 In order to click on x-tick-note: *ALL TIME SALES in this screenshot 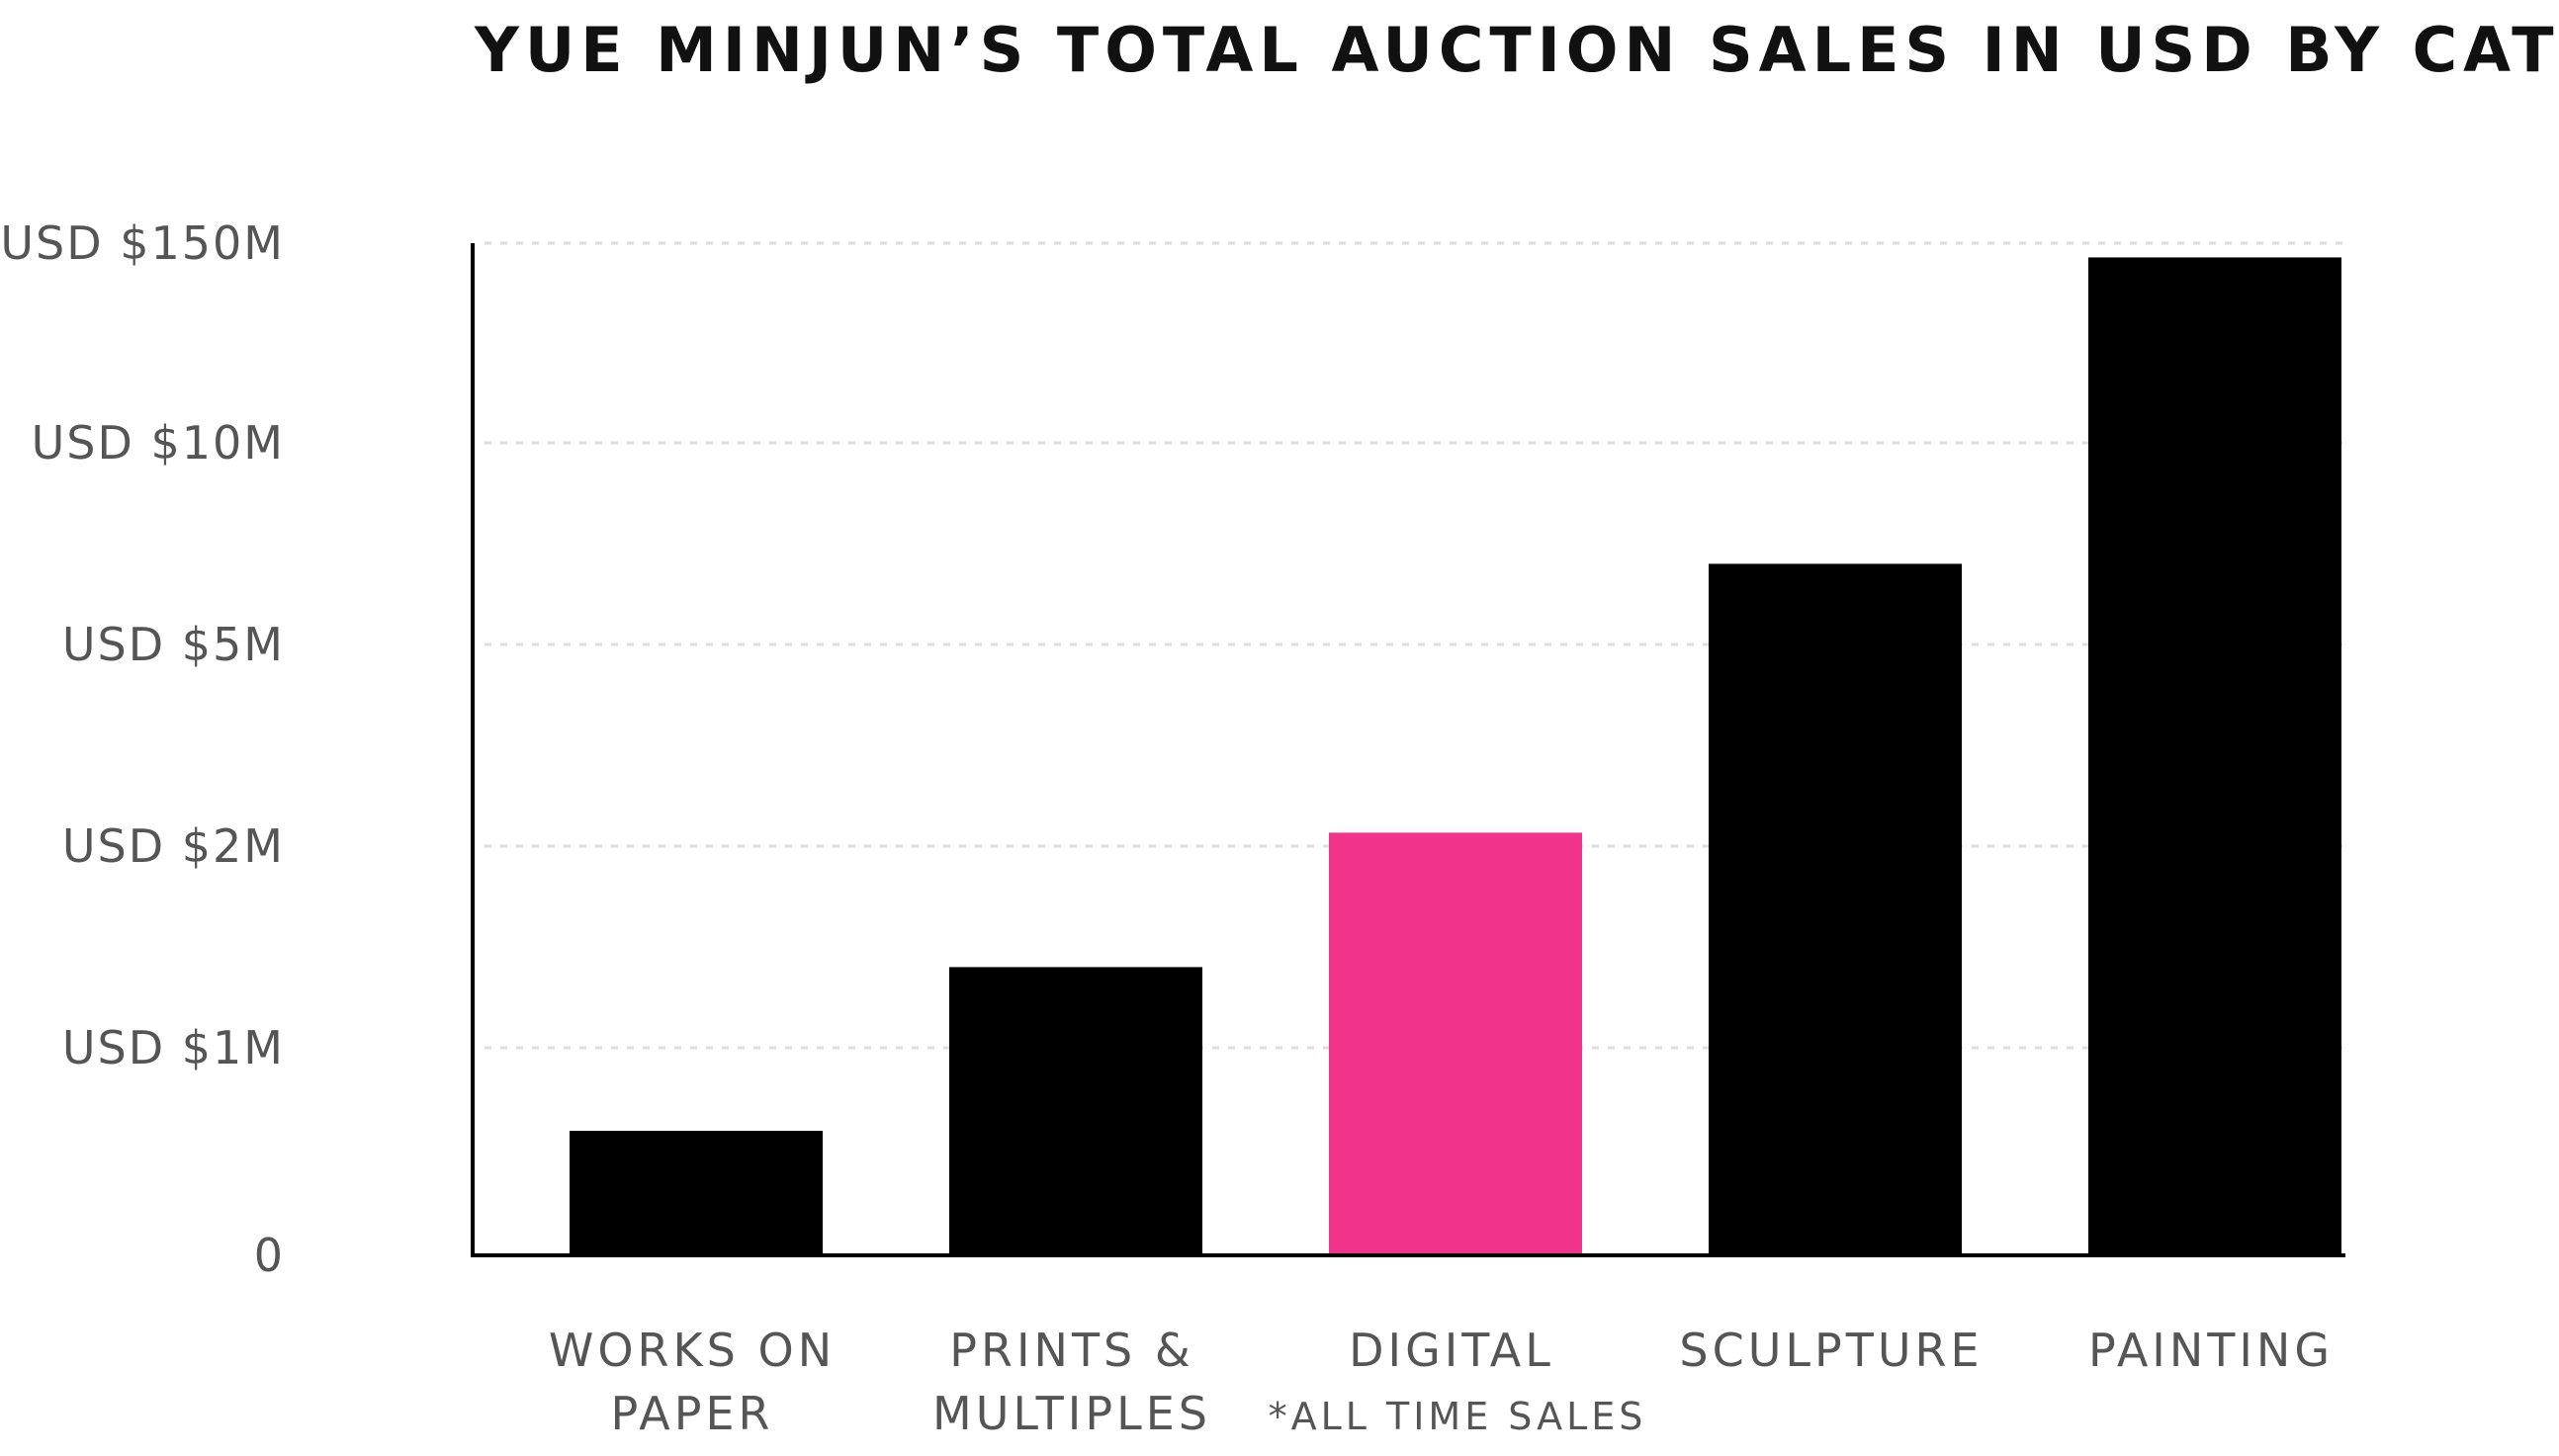, I will do `click(1458, 1416)`.